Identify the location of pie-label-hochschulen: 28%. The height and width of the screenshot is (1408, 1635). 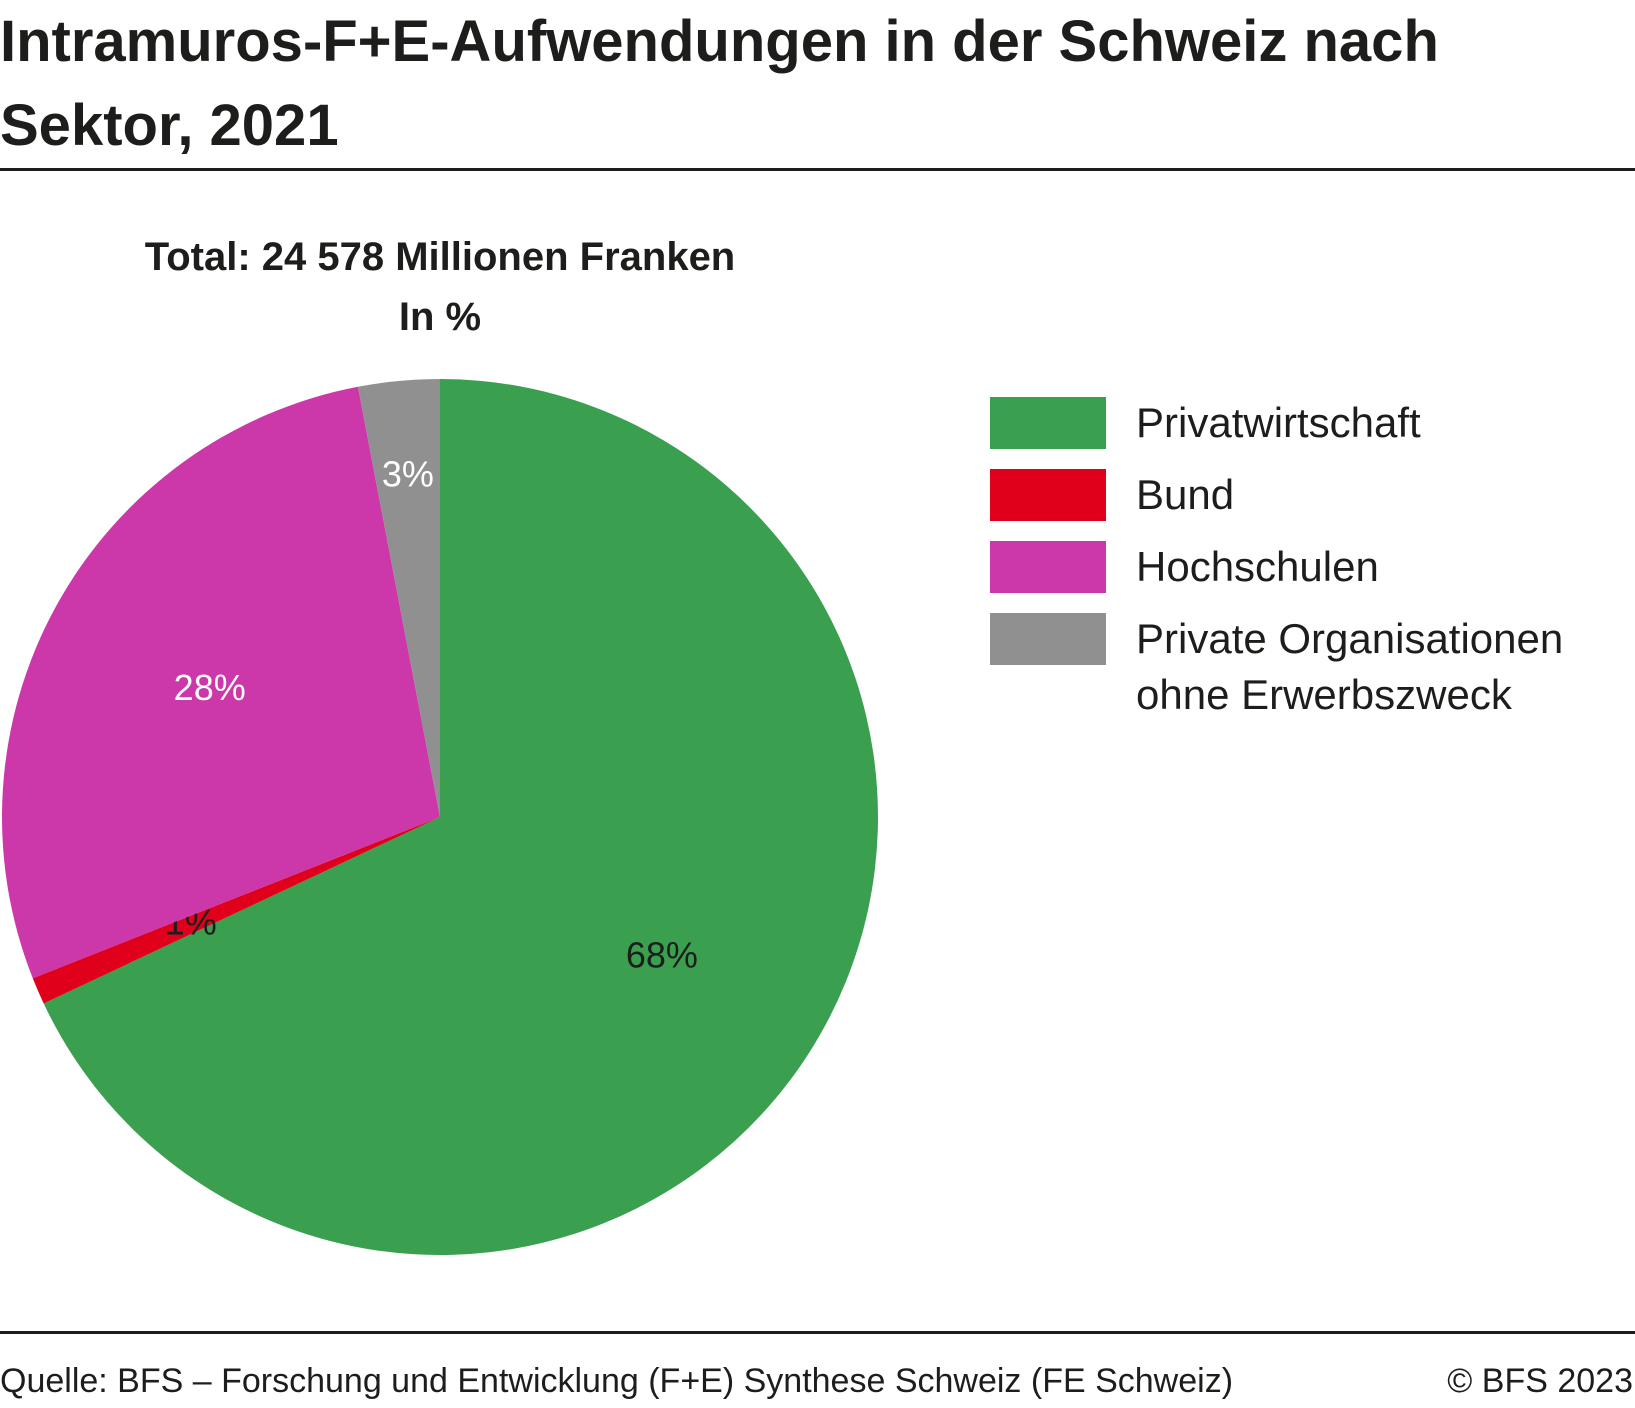
(210, 687).